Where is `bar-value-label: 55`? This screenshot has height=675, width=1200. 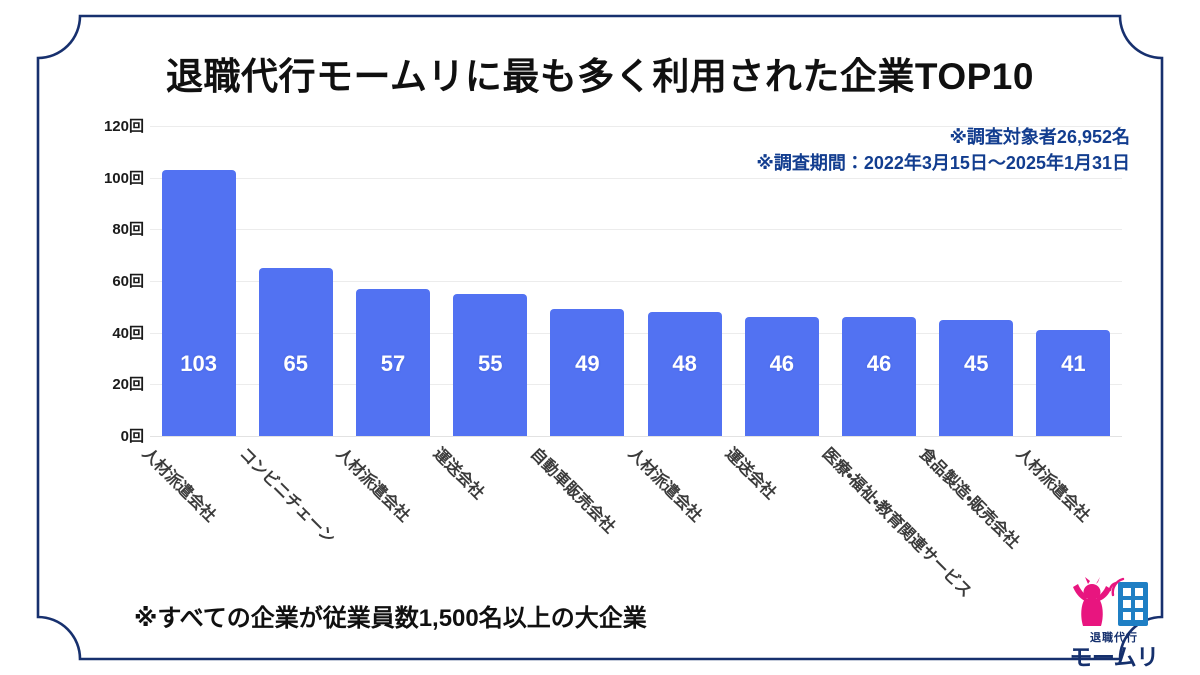 bar-value-label: 55 is located at coordinates (490, 363).